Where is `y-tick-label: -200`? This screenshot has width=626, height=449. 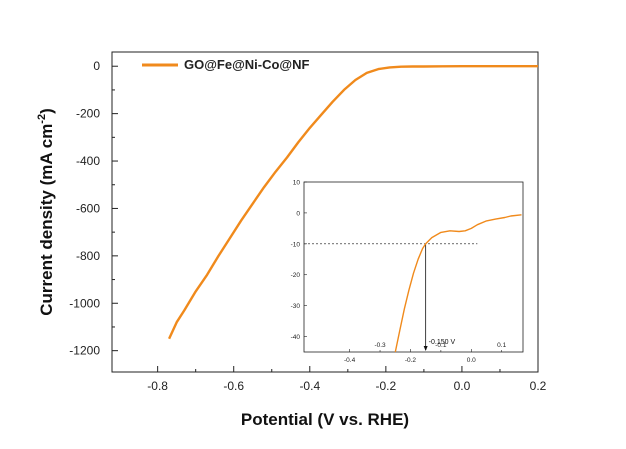
y-tick-label: -200 is located at coordinates (88, 114).